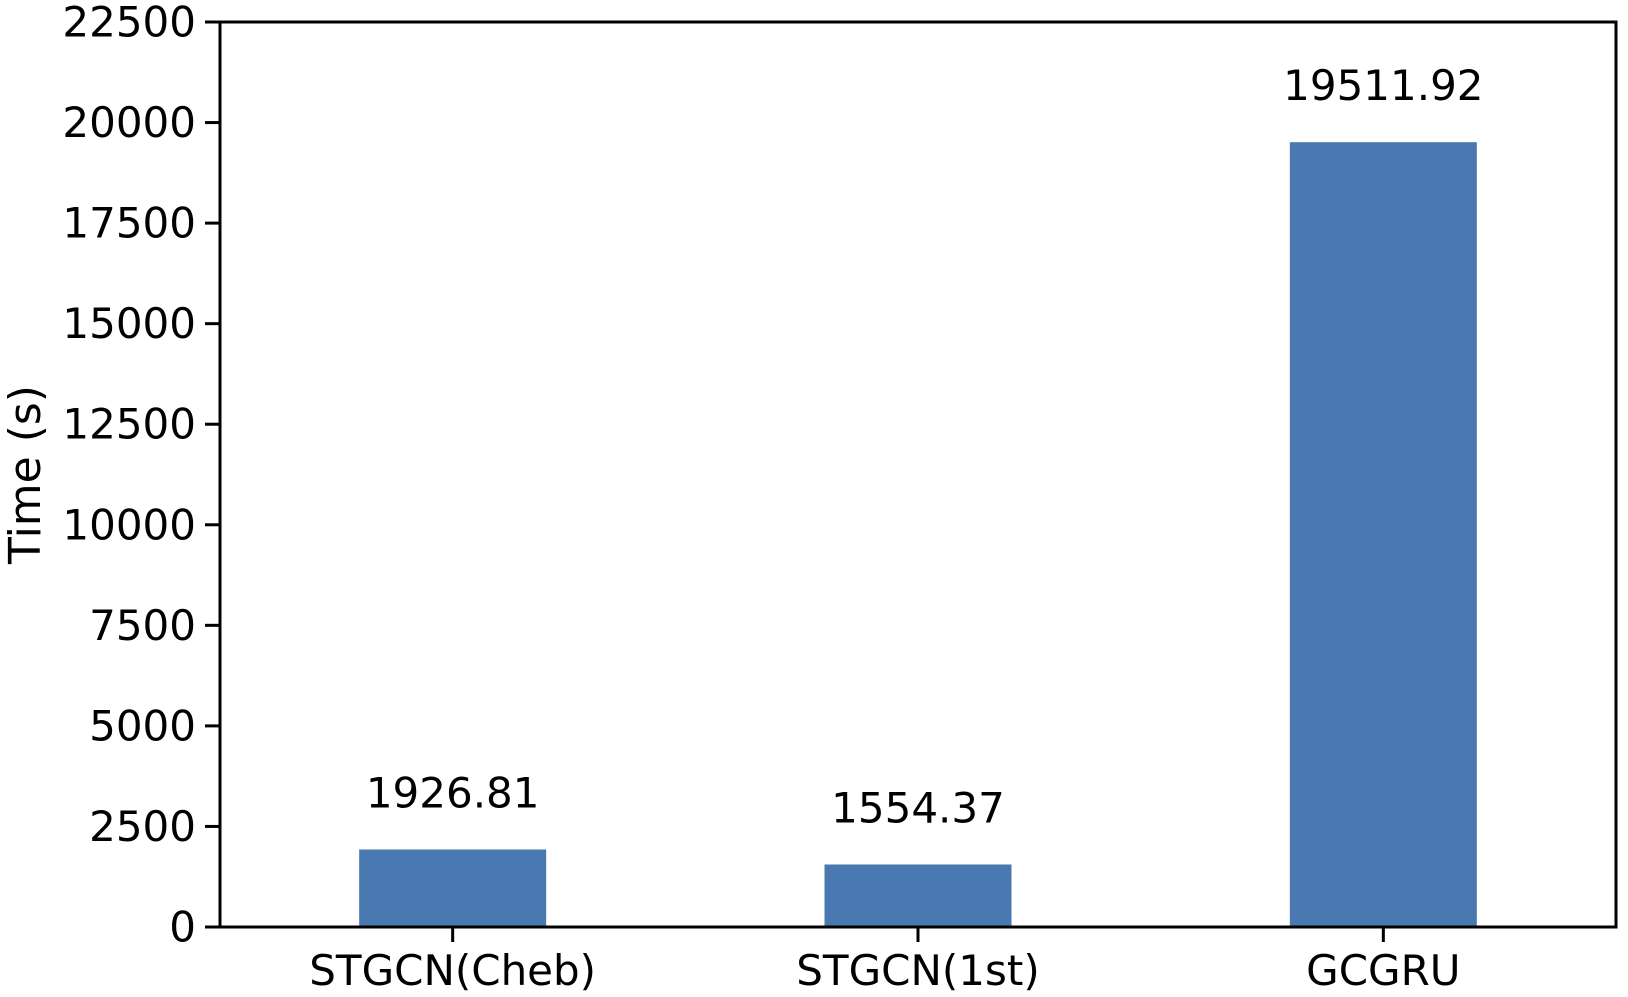  Describe the element at coordinates (129, 424) in the screenshot. I see `y-tick-label: 12500` at that location.